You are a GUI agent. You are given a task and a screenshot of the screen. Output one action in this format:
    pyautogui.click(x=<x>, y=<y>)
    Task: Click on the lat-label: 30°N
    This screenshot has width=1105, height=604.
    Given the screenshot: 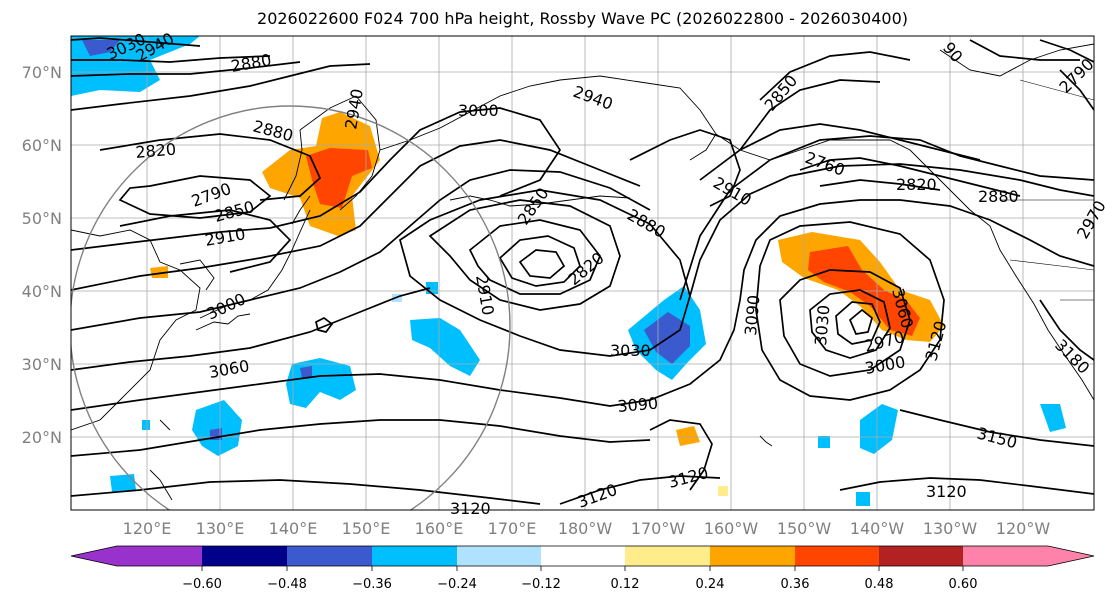 What is the action you would take?
    pyautogui.click(x=42, y=364)
    